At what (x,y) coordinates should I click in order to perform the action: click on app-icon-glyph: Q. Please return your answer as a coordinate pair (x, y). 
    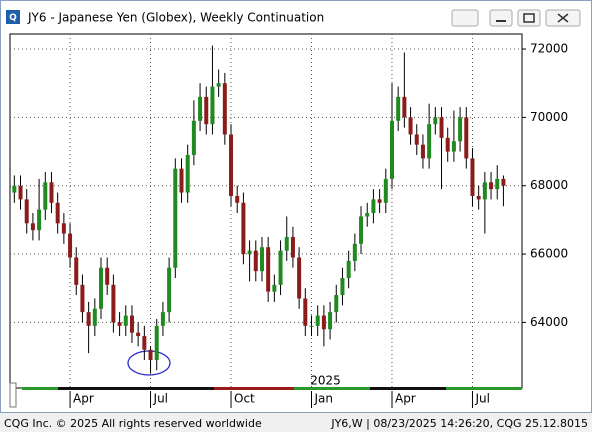
    Looking at the image, I should click on (13, 18).